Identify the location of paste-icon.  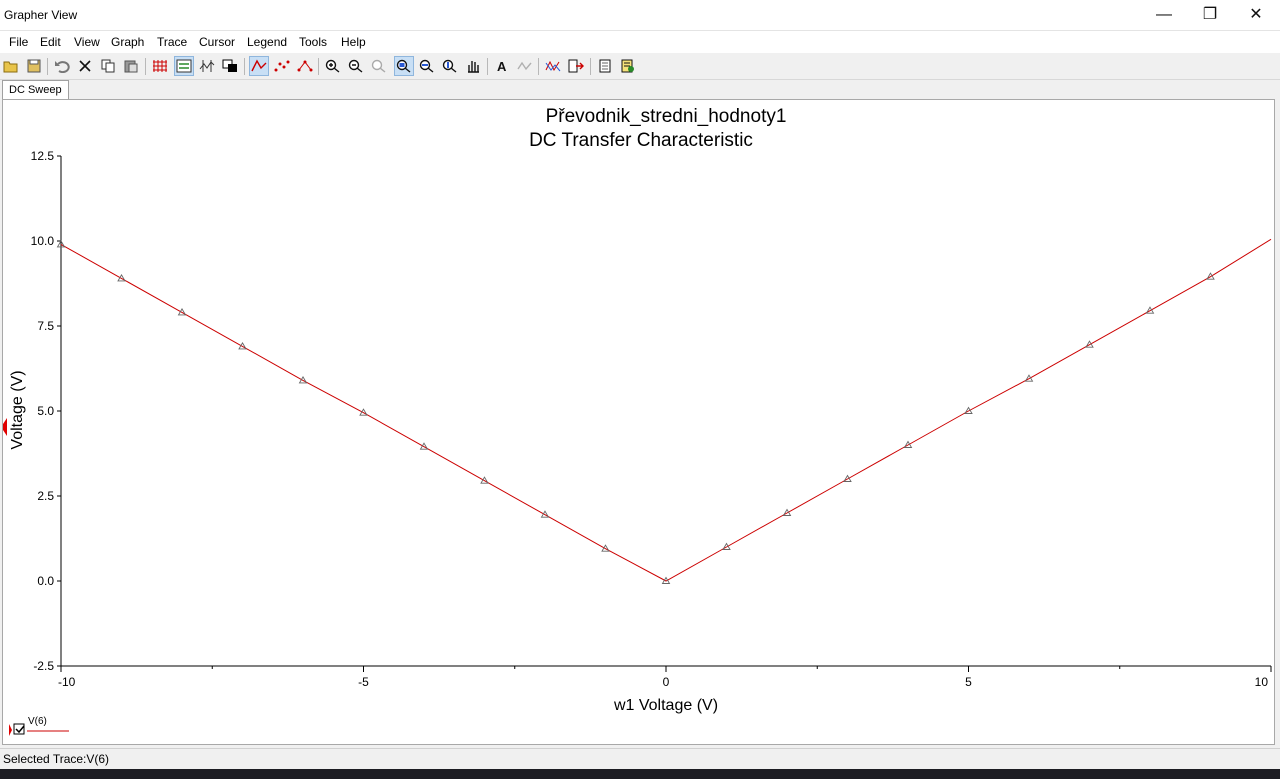
(131, 66).